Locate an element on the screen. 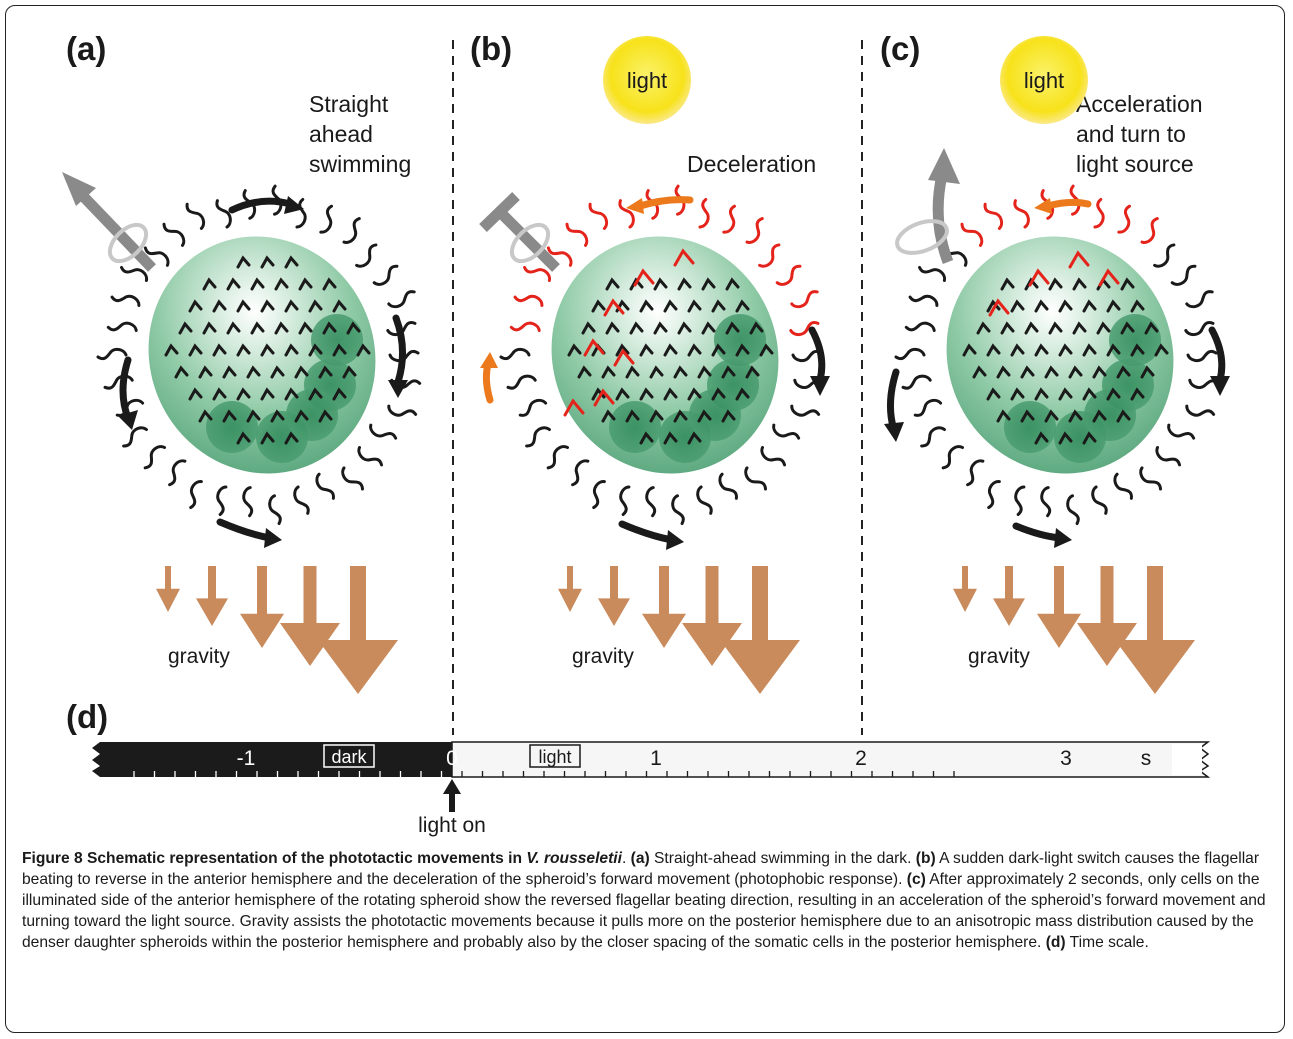 This screenshot has width=1293, height=1039. spheroid-b is located at coordinates (662, 354).